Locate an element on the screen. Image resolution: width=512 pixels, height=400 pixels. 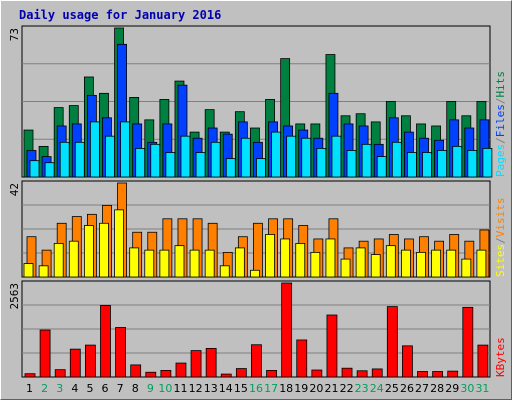
day-label-9: 9 is located at coordinates (150, 388).